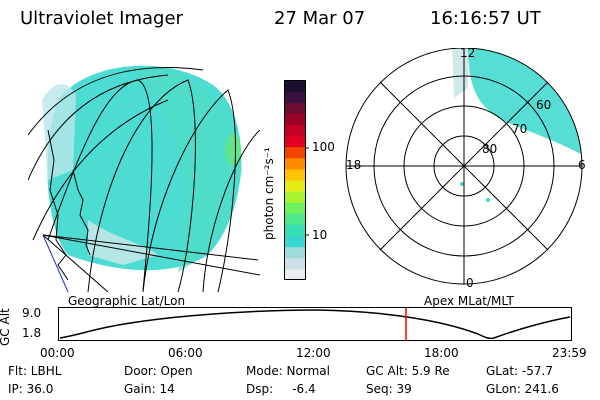  What do you see at coordinates (354, 165) in the screenshot?
I see `mlt-label-18: 18` at bounding box center [354, 165].